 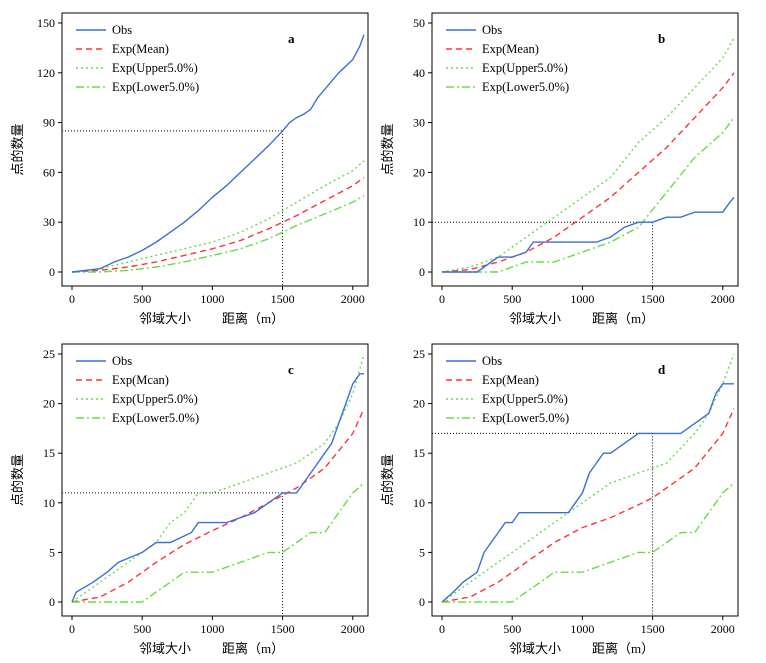 I want to click on y-tick-label: 90, so click(x=49, y=123).